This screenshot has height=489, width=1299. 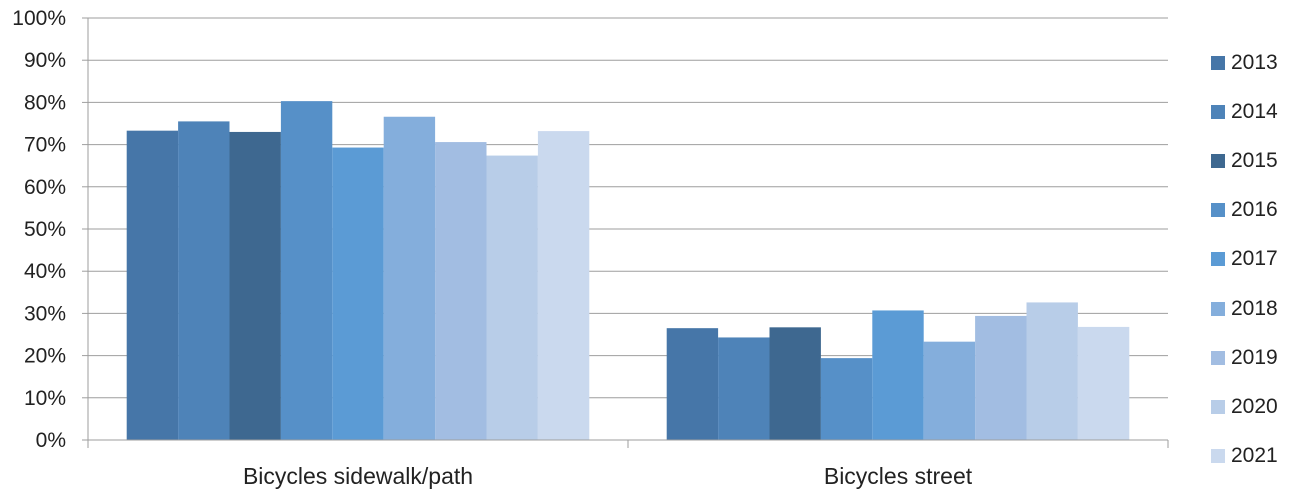 I want to click on legend-label: 2017, so click(x=1254, y=259).